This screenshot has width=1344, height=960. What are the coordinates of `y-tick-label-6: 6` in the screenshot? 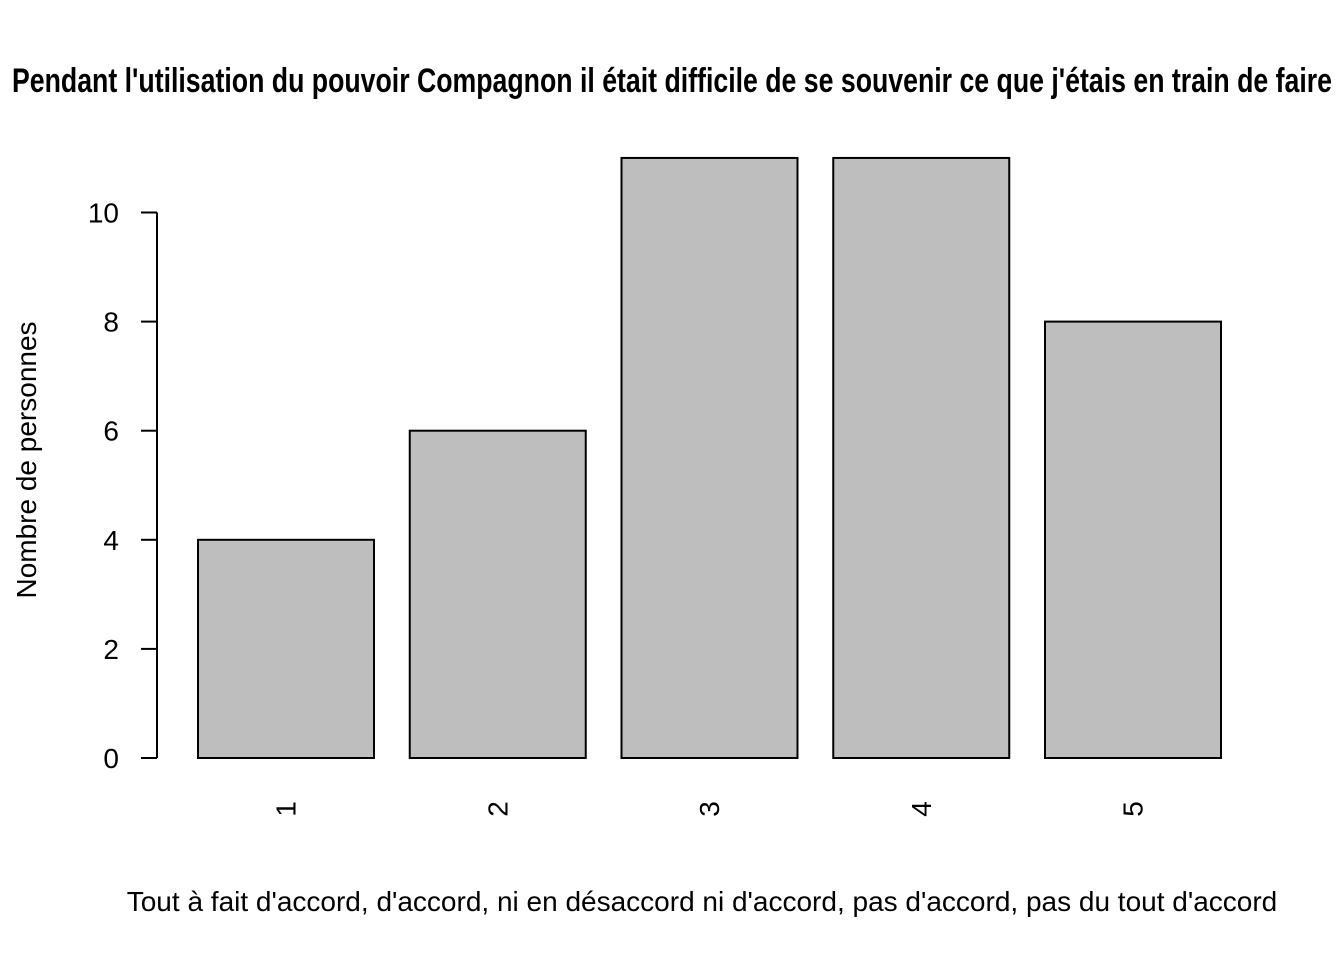 It's located at (111, 431).